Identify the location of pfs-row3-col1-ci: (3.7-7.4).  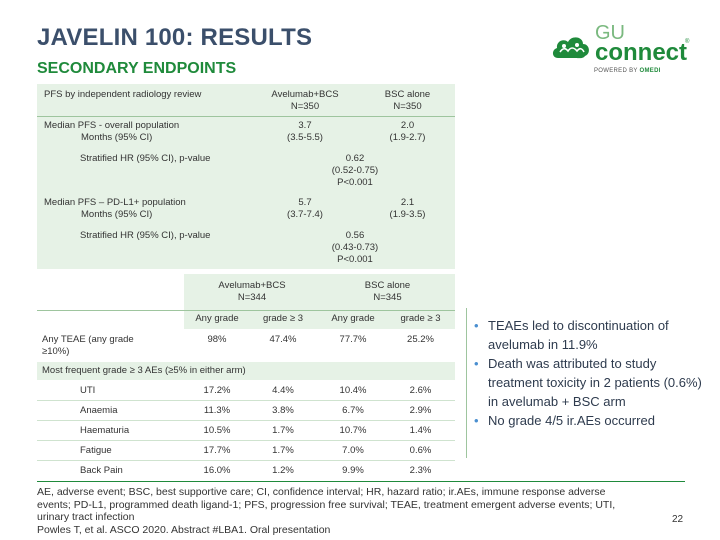
(305, 214).